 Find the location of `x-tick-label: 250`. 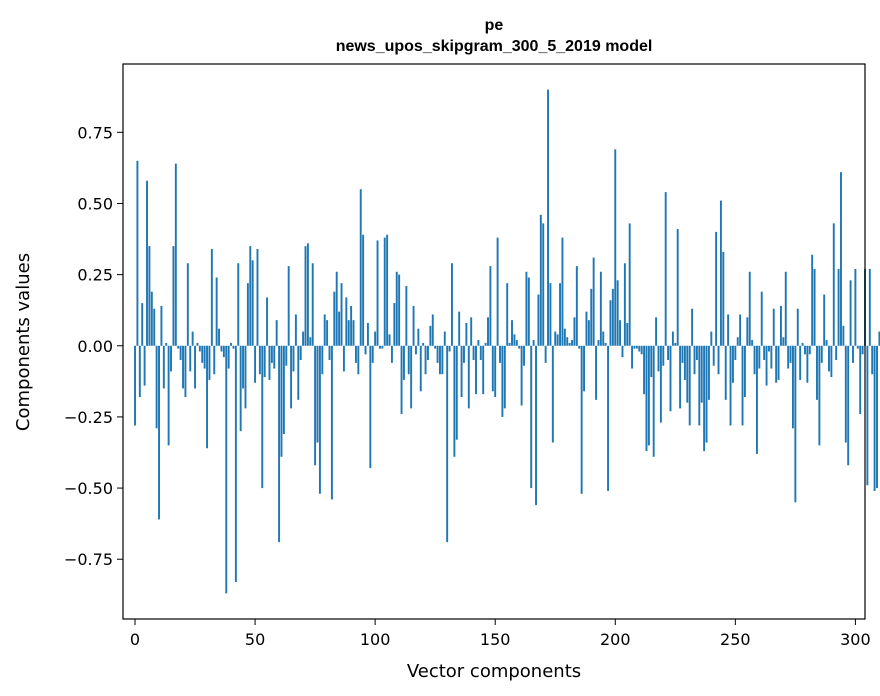

x-tick-label: 250 is located at coordinates (735, 639).